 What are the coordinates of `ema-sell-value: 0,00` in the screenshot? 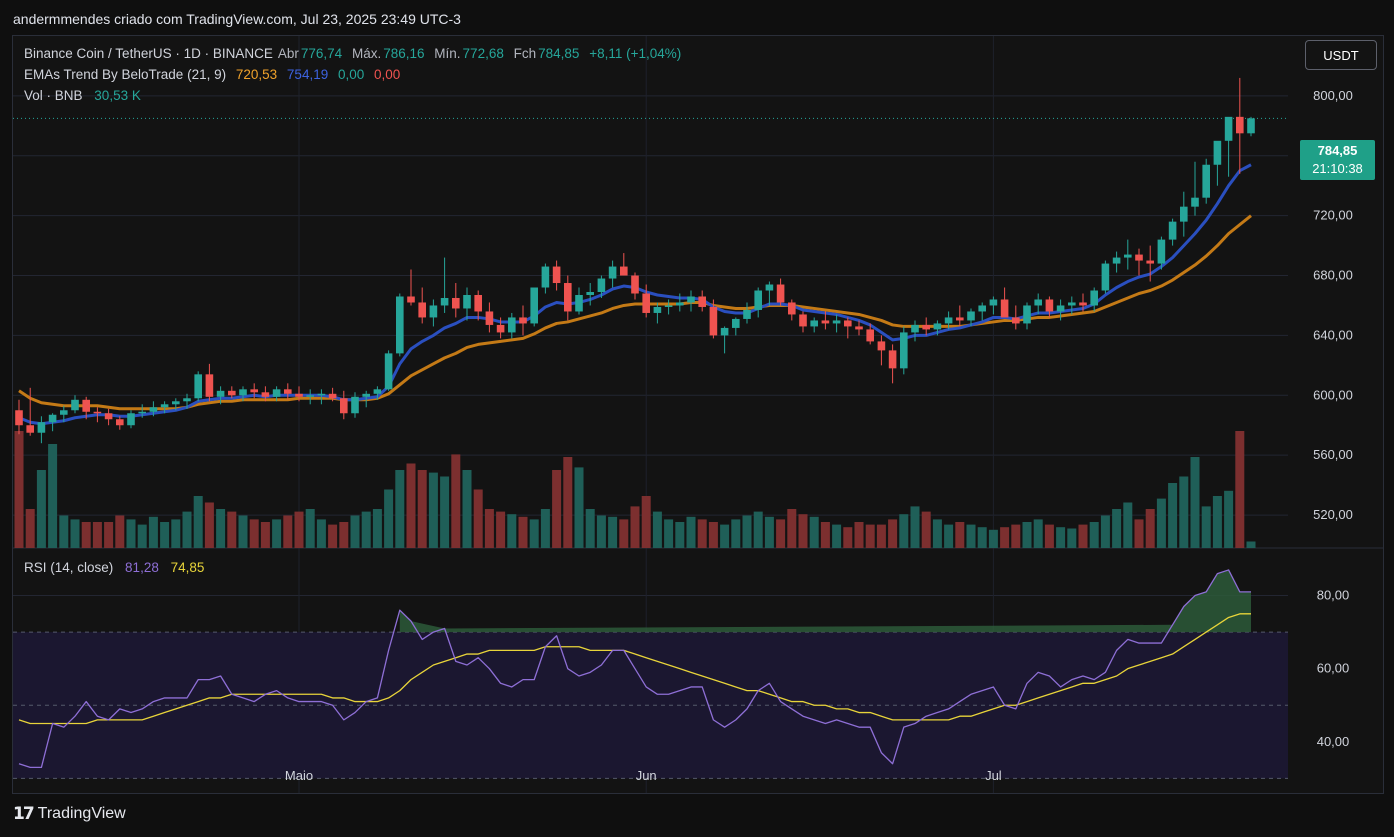 It's located at (387, 74).